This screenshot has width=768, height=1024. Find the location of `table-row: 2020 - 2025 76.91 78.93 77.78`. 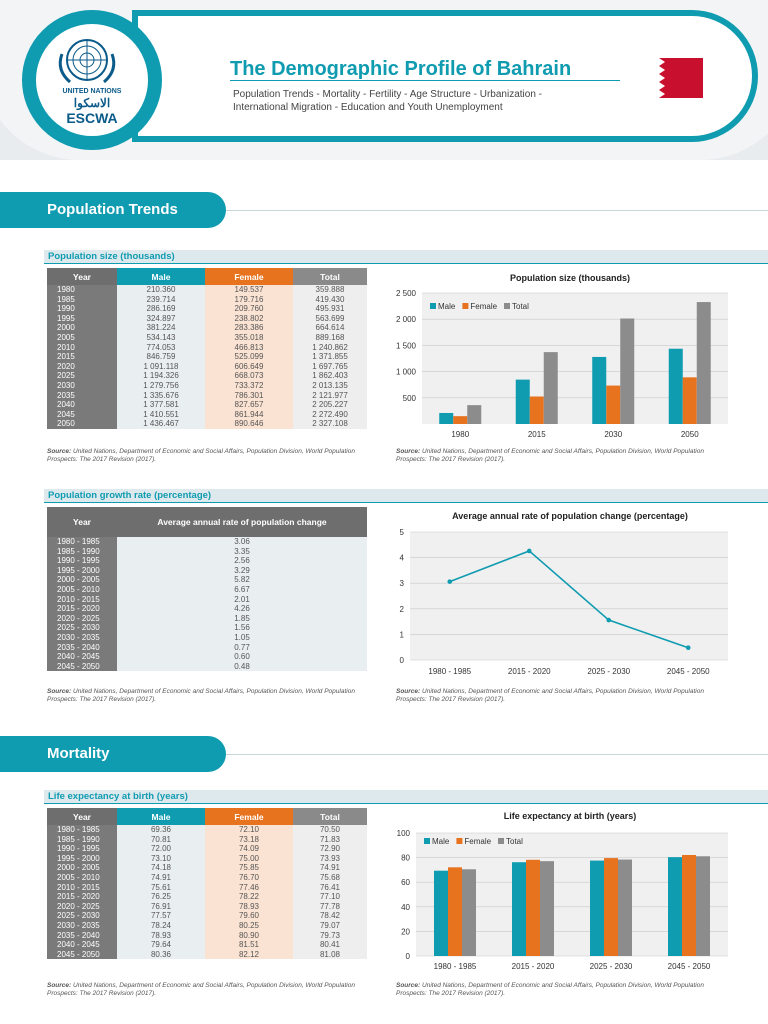

table-row: 2020 - 2025 76.91 78.93 77.78 is located at coordinates (207, 906).